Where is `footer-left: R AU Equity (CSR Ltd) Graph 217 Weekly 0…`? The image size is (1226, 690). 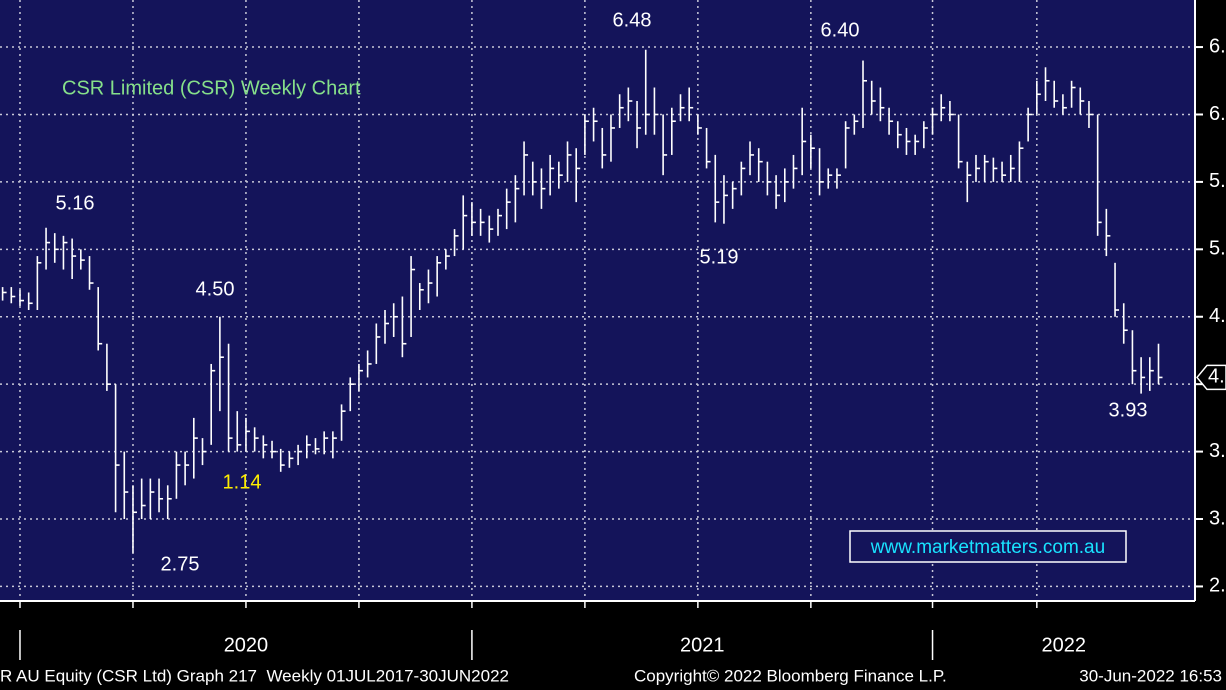 footer-left: R AU Equity (CSR Ltd) Graph 217 Weekly 0… is located at coordinates (254, 675).